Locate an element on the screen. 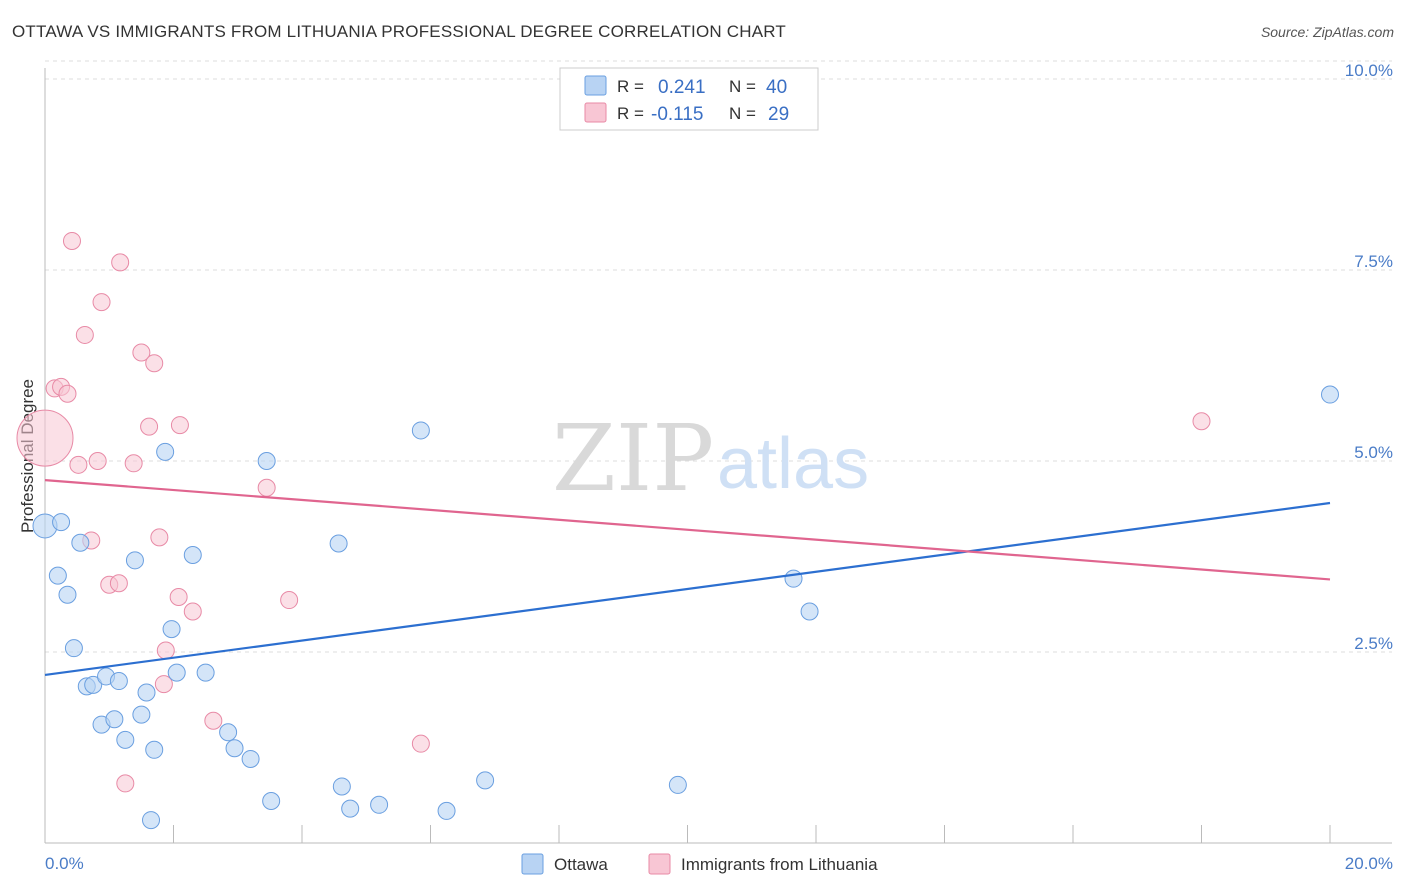 The image size is (1406, 892). legend-n-value-lithuania: 29 is located at coordinates (778, 114).